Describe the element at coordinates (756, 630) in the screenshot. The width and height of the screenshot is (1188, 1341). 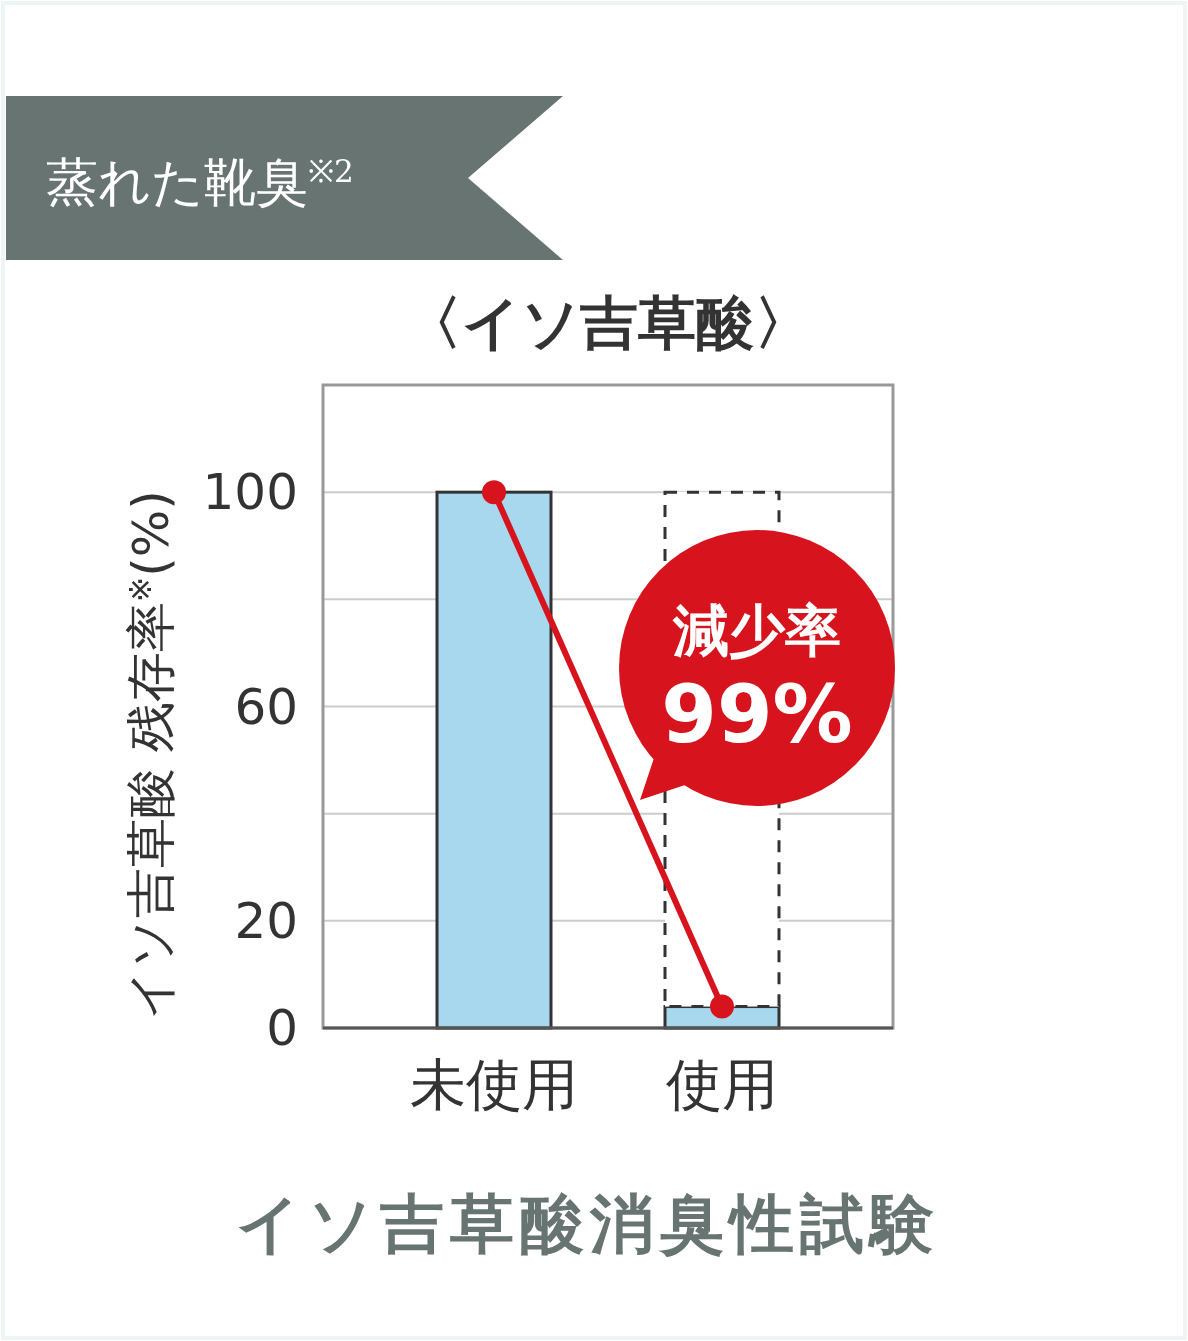
I see `annotation: 減少率` at that location.